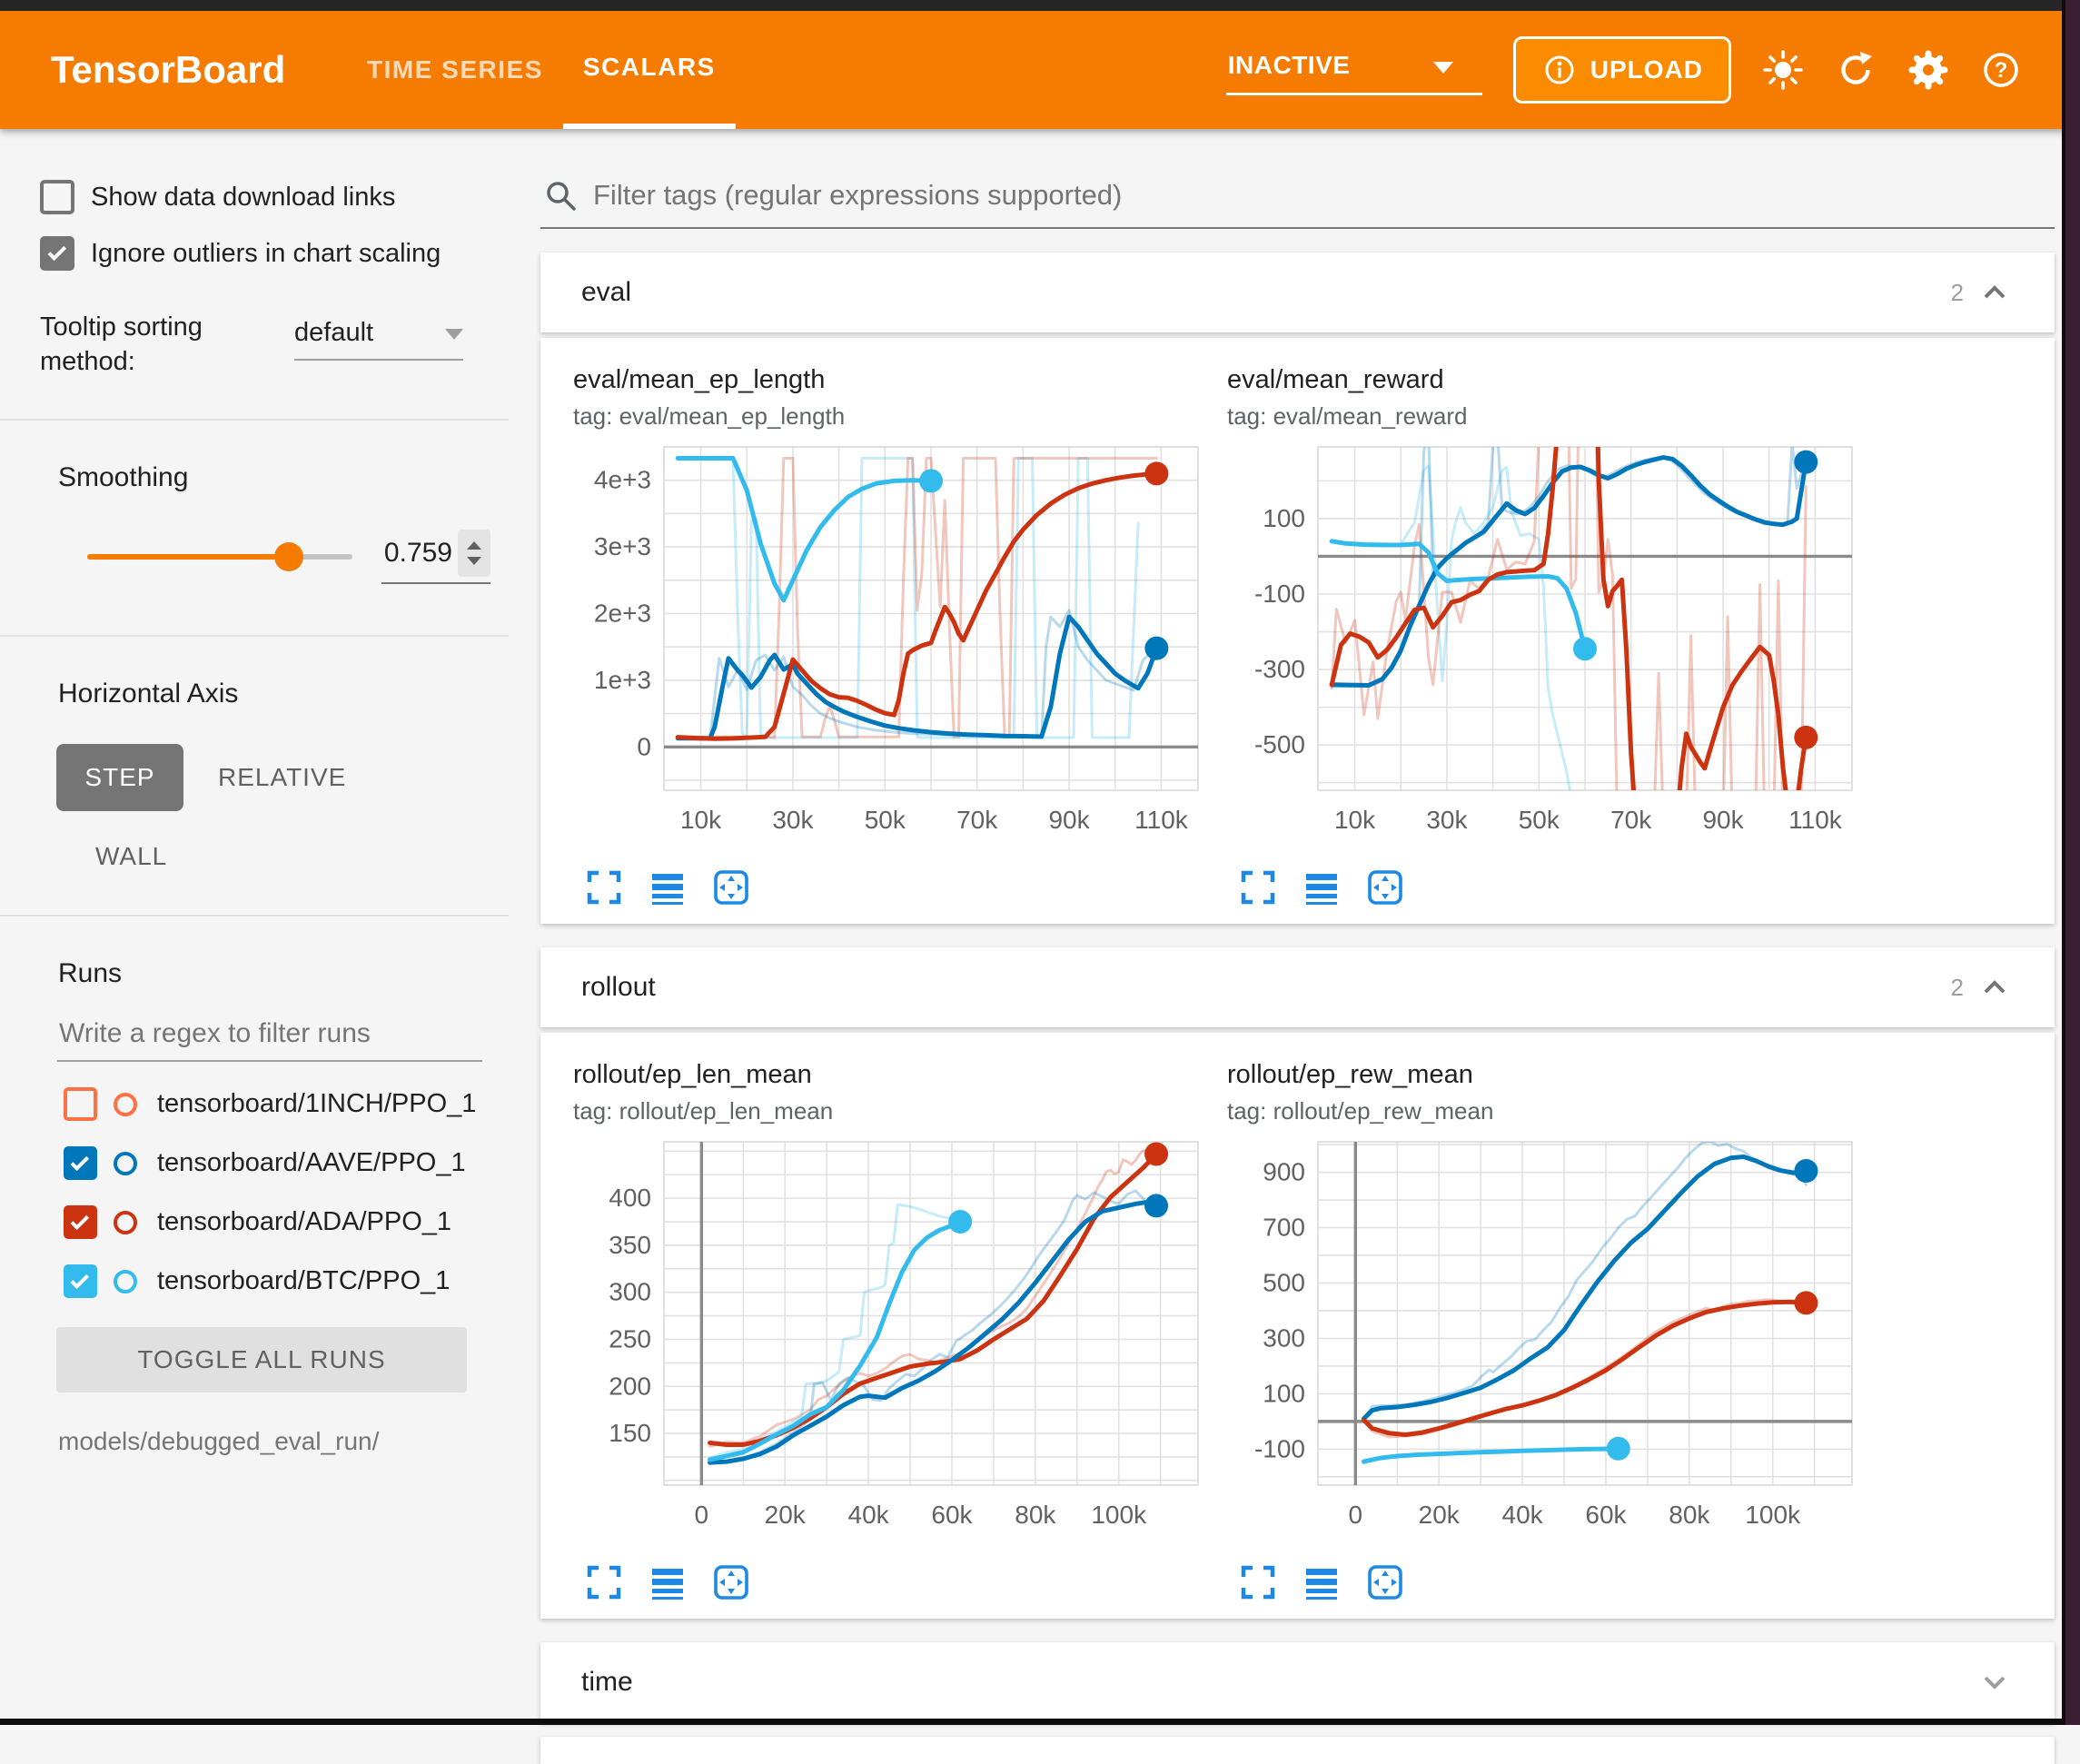  Describe the element at coordinates (269, 1037) in the screenshot. I see `runs-regex-input` at that location.